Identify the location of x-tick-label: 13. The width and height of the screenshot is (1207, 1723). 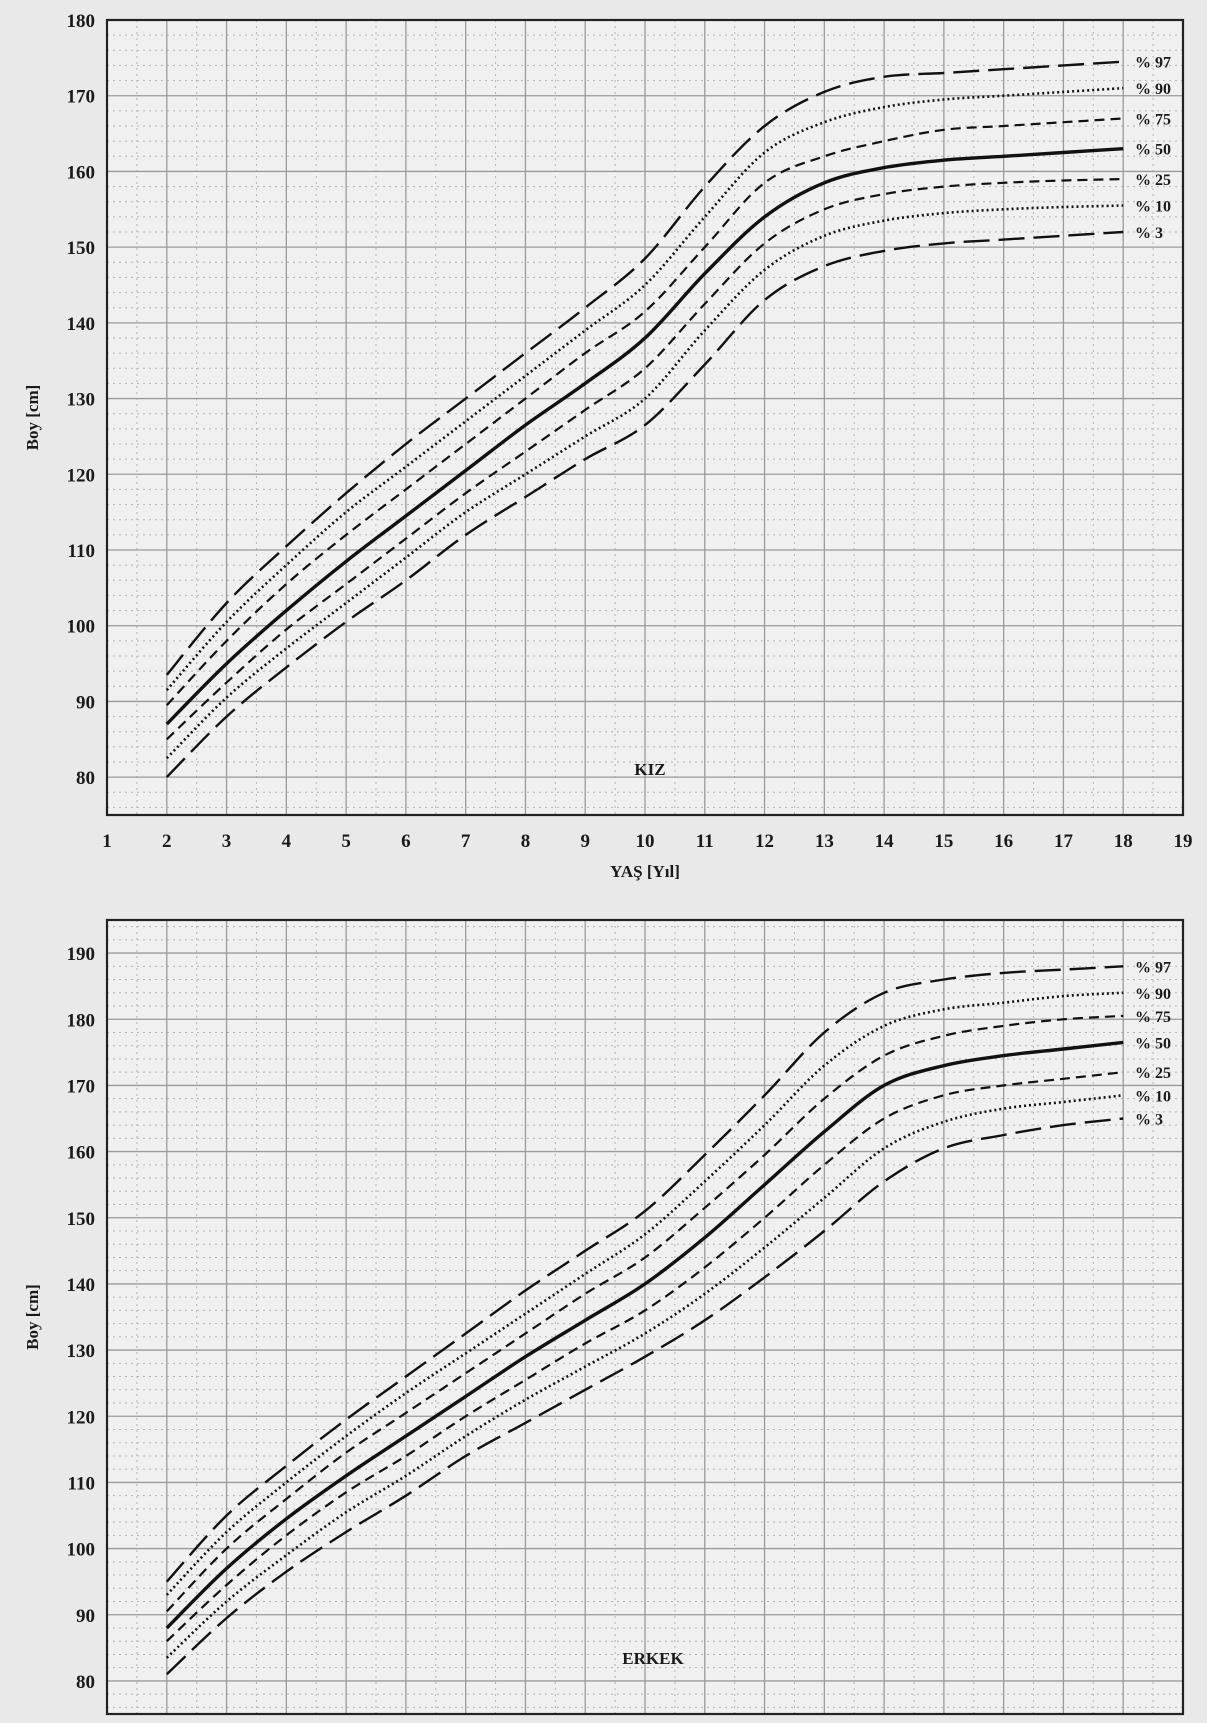
(824, 841).